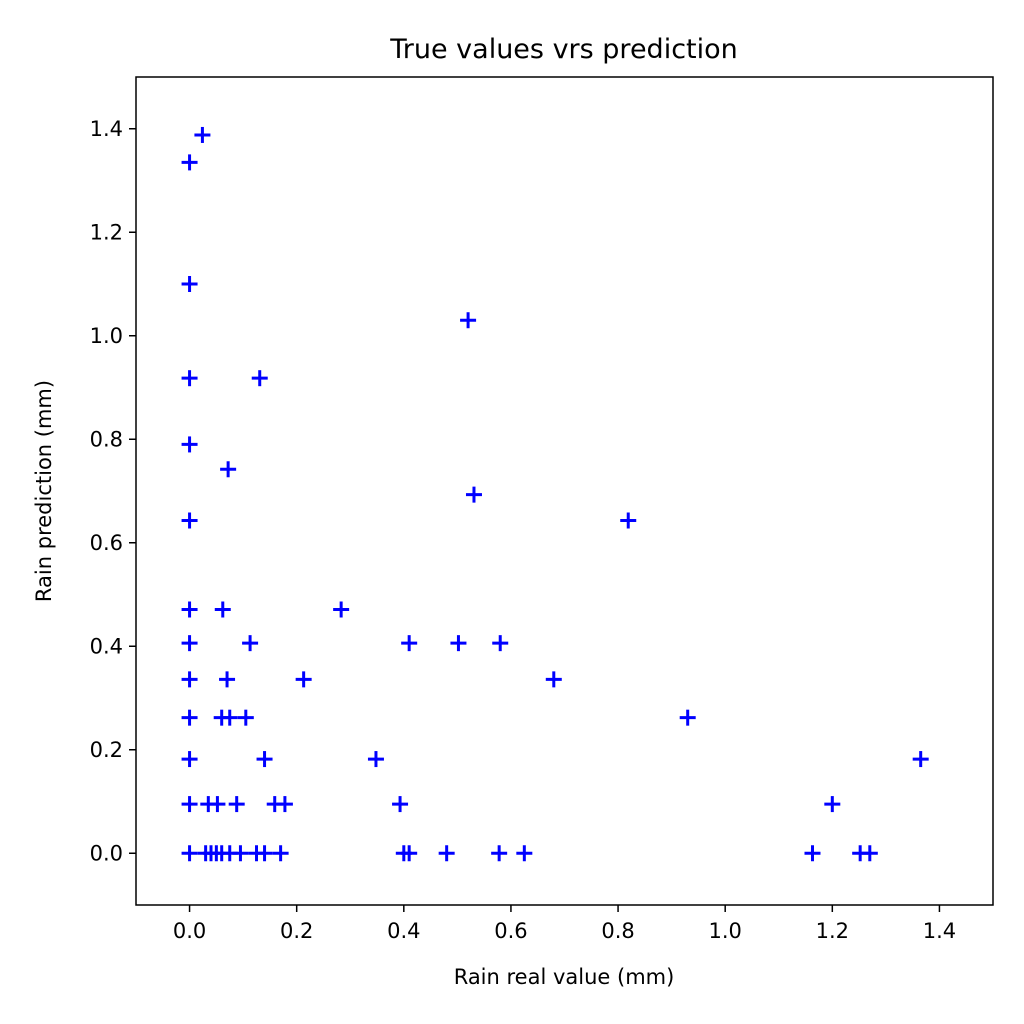 This screenshot has height=1024, width=1024. Describe the element at coordinates (106, 750) in the screenshot. I see `y-tick-label: 0.2` at that location.